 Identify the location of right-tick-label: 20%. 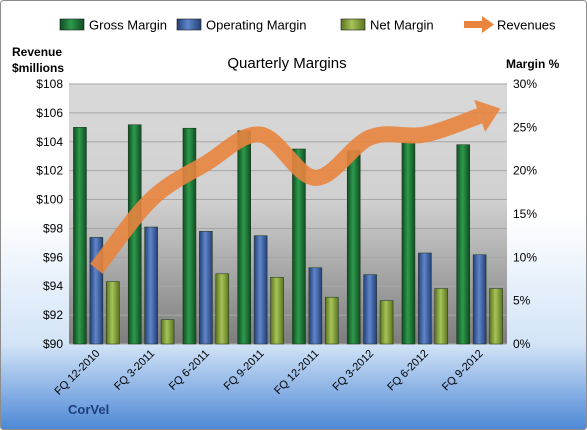
(525, 171).